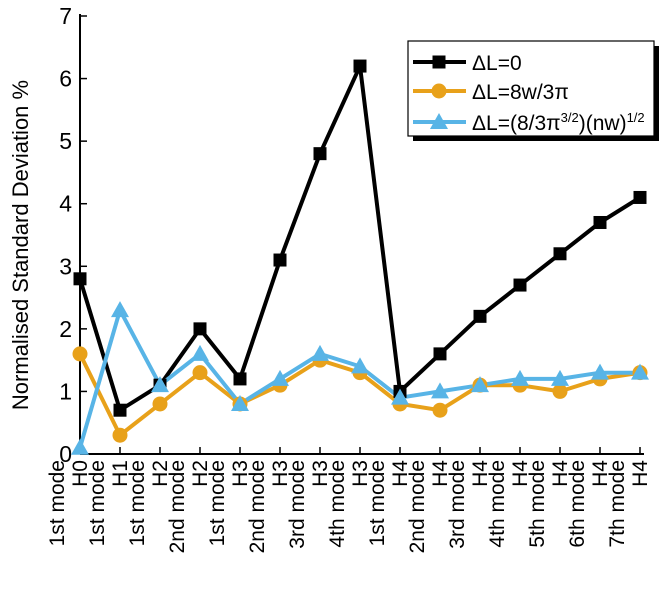  I want to click on x-tick-label-bottom-8: 1st mode, so click(377, 503).